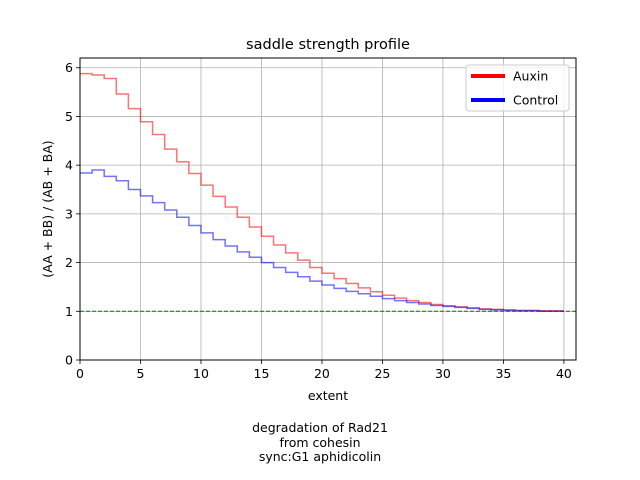 The height and width of the screenshot is (480, 640). I want to click on y-tick-label: 1, so click(69, 311).